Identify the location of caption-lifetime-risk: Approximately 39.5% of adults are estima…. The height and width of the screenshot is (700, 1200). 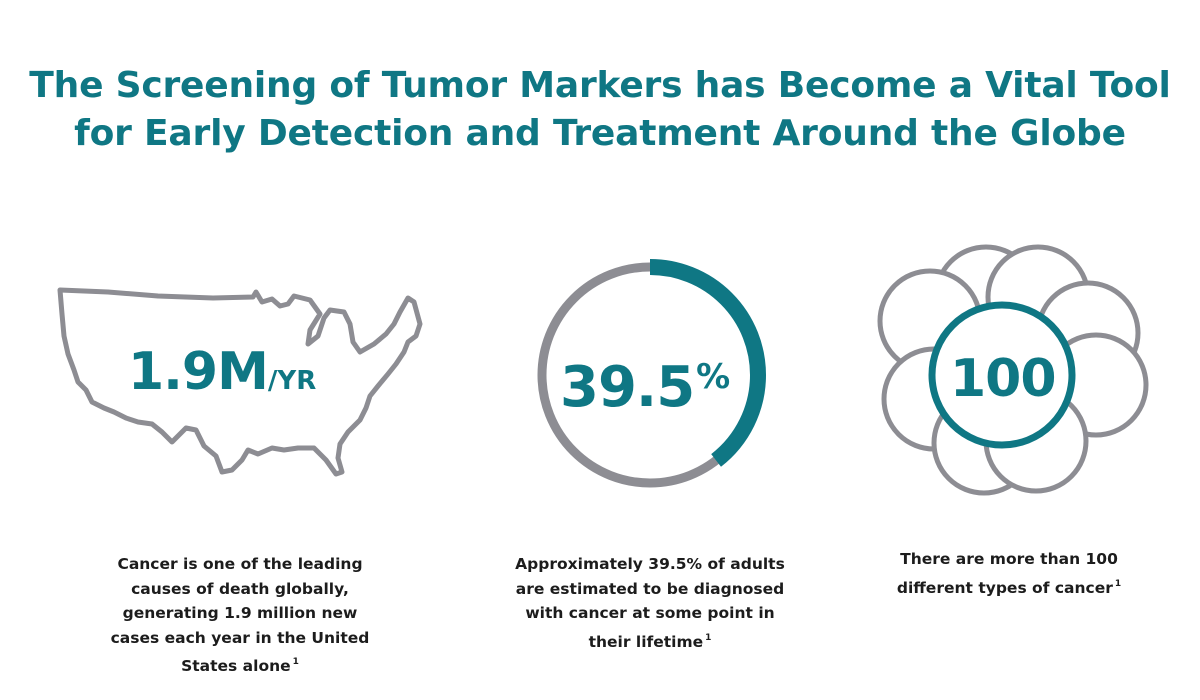
(650, 603).